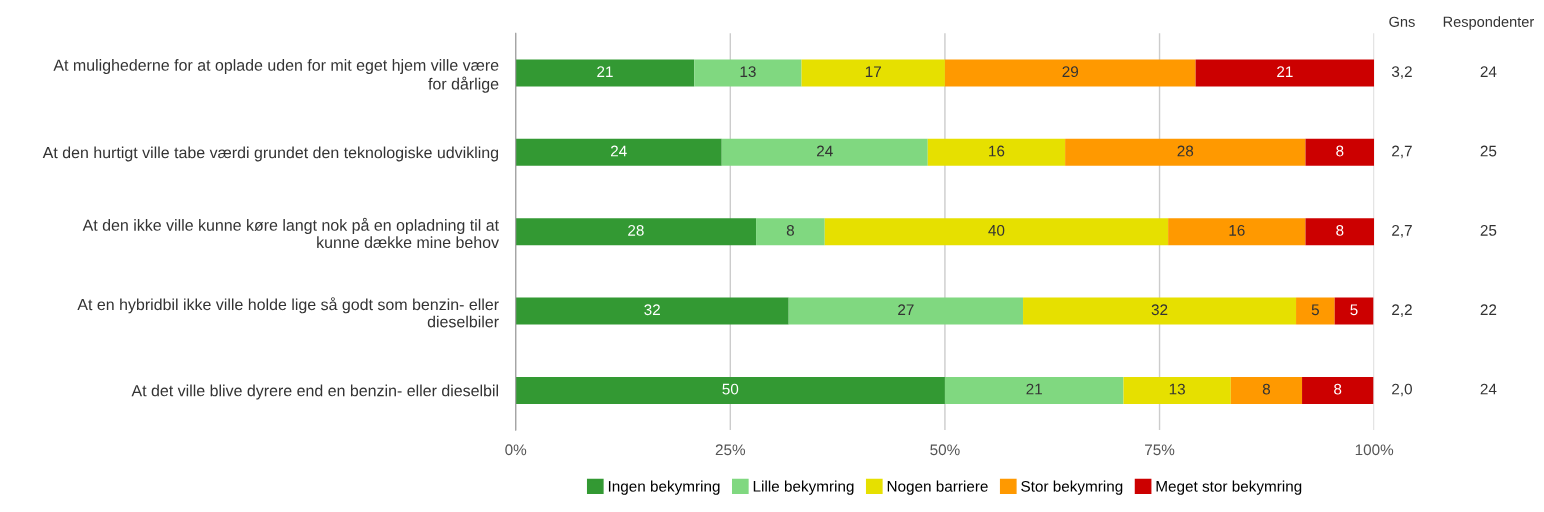  What do you see at coordinates (1488, 23) in the screenshot?
I see `text: Respondenter` at bounding box center [1488, 23].